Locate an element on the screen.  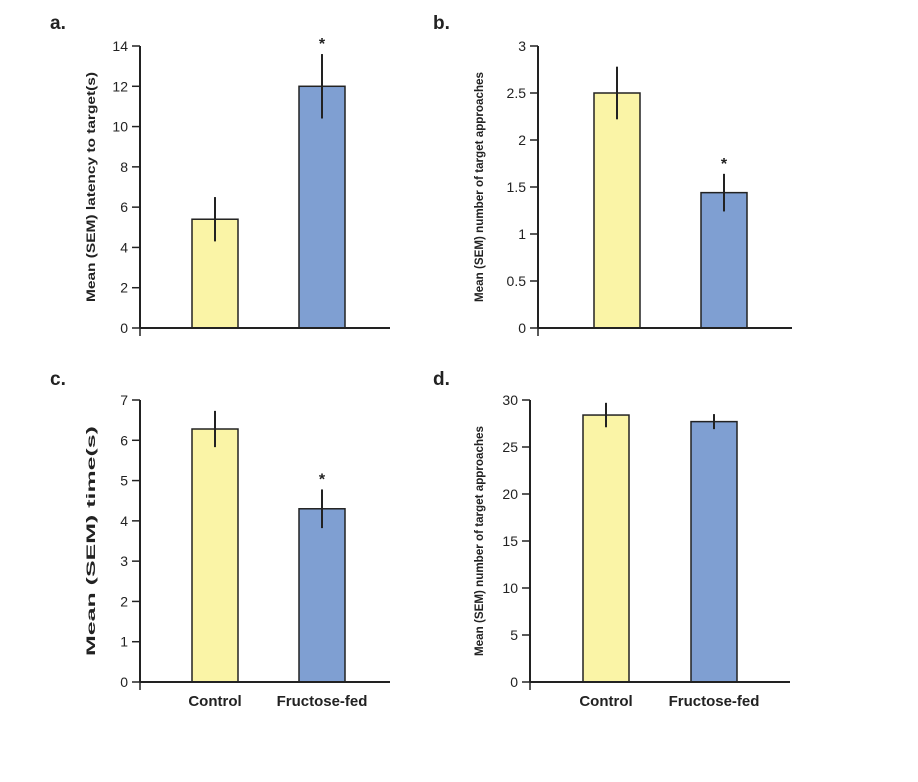
y-tick-label: 20 is located at coordinates (510, 494).